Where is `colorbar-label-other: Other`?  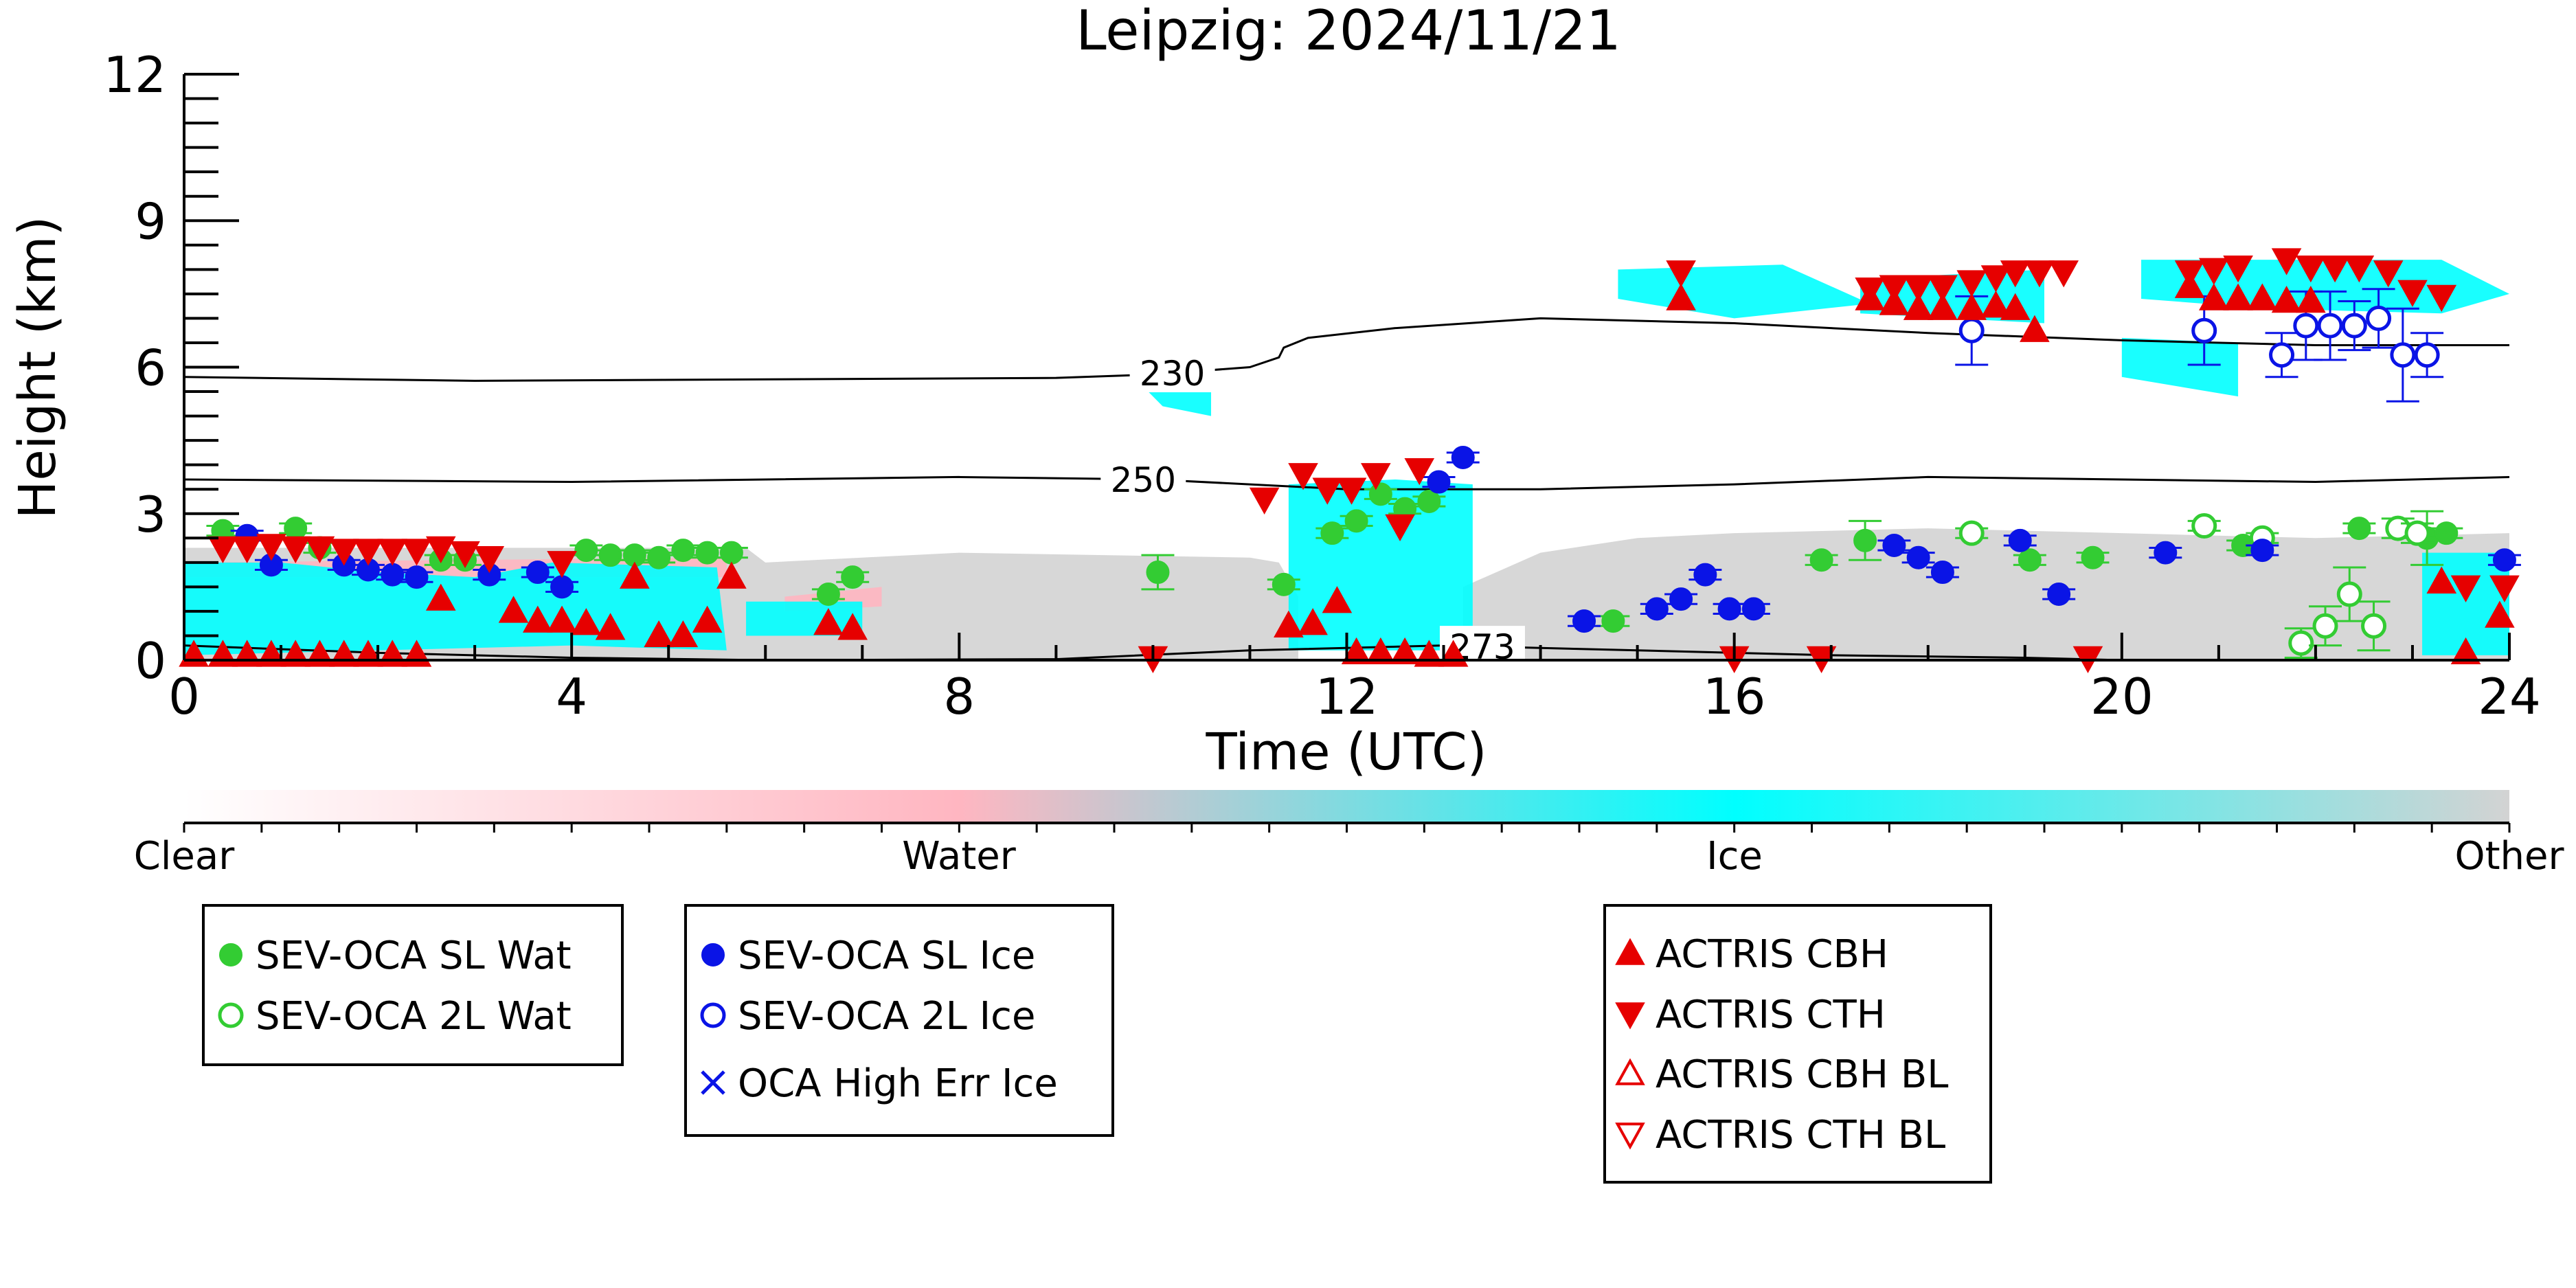
colorbar-label-other: Other is located at coordinates (2509, 856).